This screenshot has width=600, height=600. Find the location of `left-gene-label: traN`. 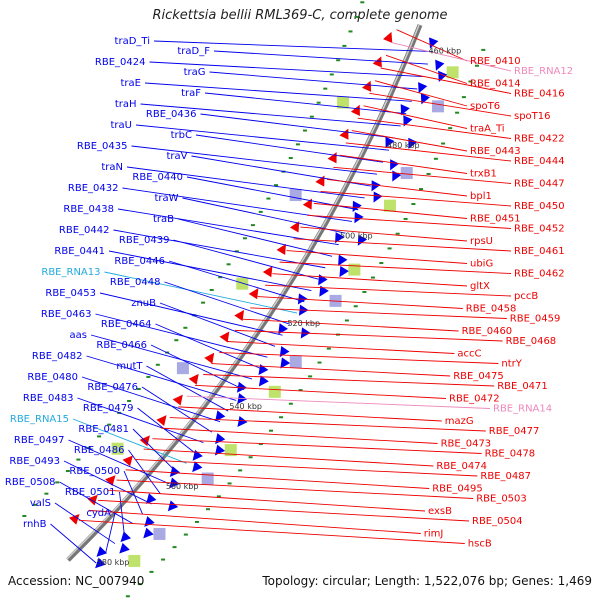

left-gene-label: traN is located at coordinates (112, 167).